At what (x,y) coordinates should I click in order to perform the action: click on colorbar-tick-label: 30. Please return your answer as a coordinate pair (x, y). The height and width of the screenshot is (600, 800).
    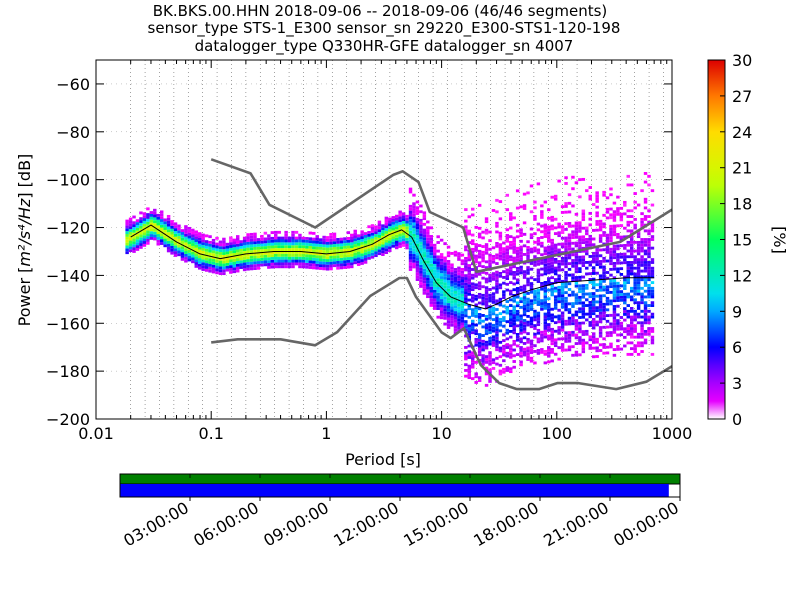
    Looking at the image, I should click on (742, 60).